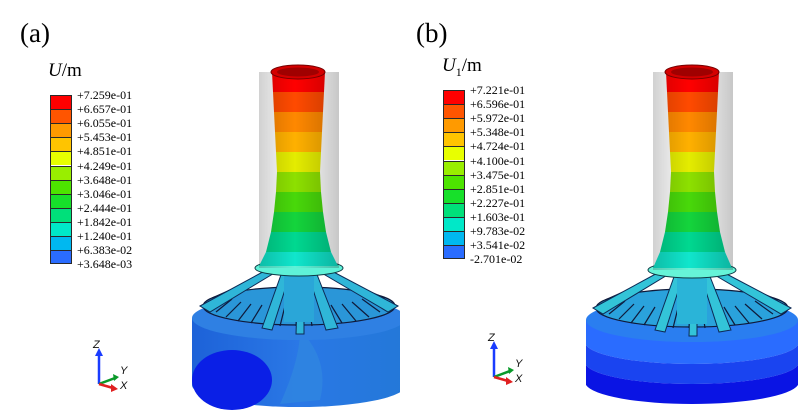 Image resolution: width=800 pixels, height=412 pixels. I want to click on legend-entry: +5.348e-01, so click(543, 136).